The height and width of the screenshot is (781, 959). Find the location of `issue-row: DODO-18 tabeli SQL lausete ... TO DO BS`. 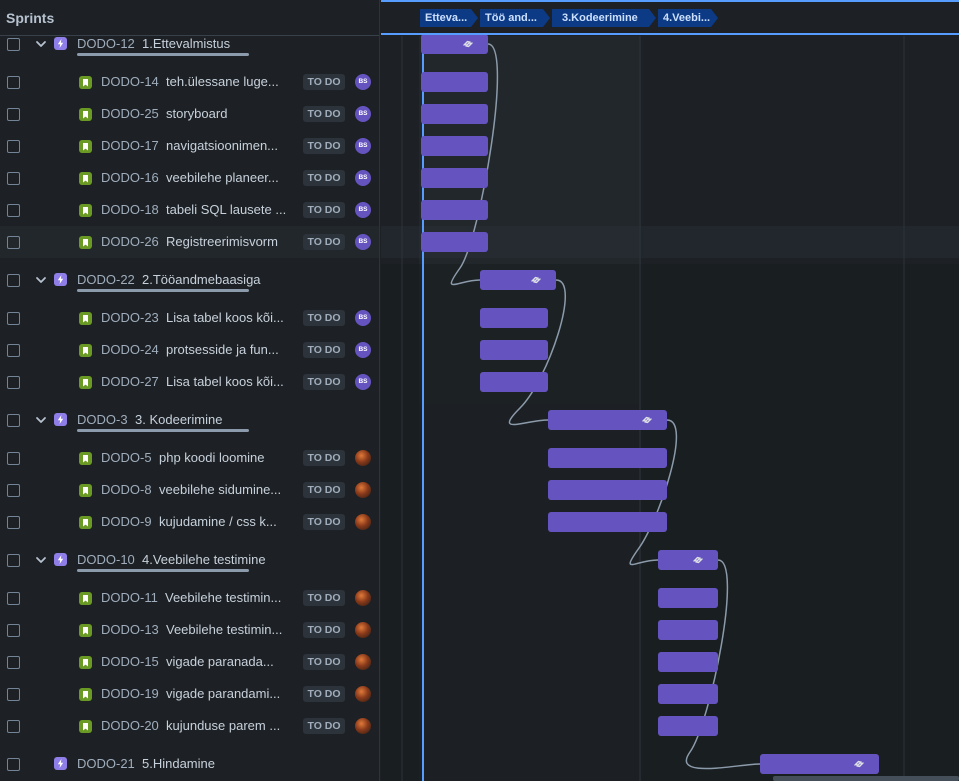

issue-row: DODO-18 tabeli SQL lausete ... TO DO BS is located at coordinates (189, 210).